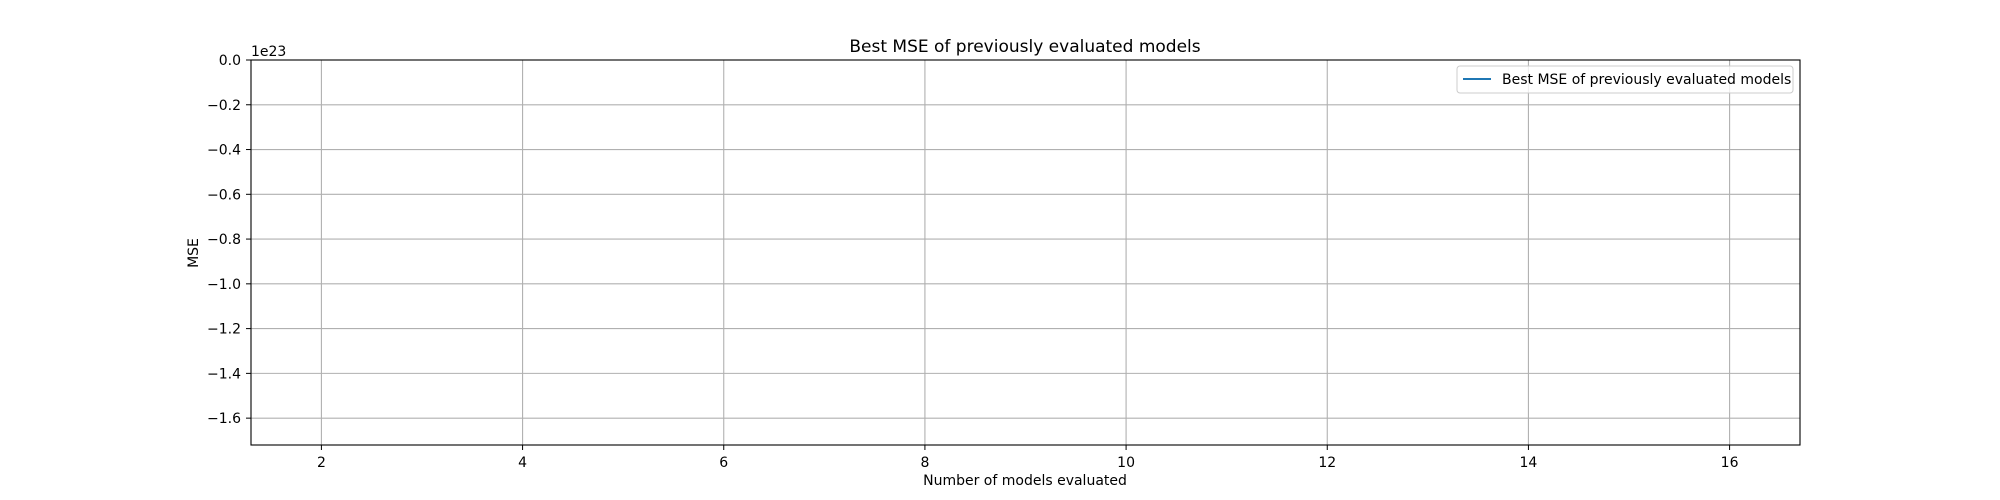 The image size is (2000, 500). I want to click on x-tick-label: 8, so click(924, 463).